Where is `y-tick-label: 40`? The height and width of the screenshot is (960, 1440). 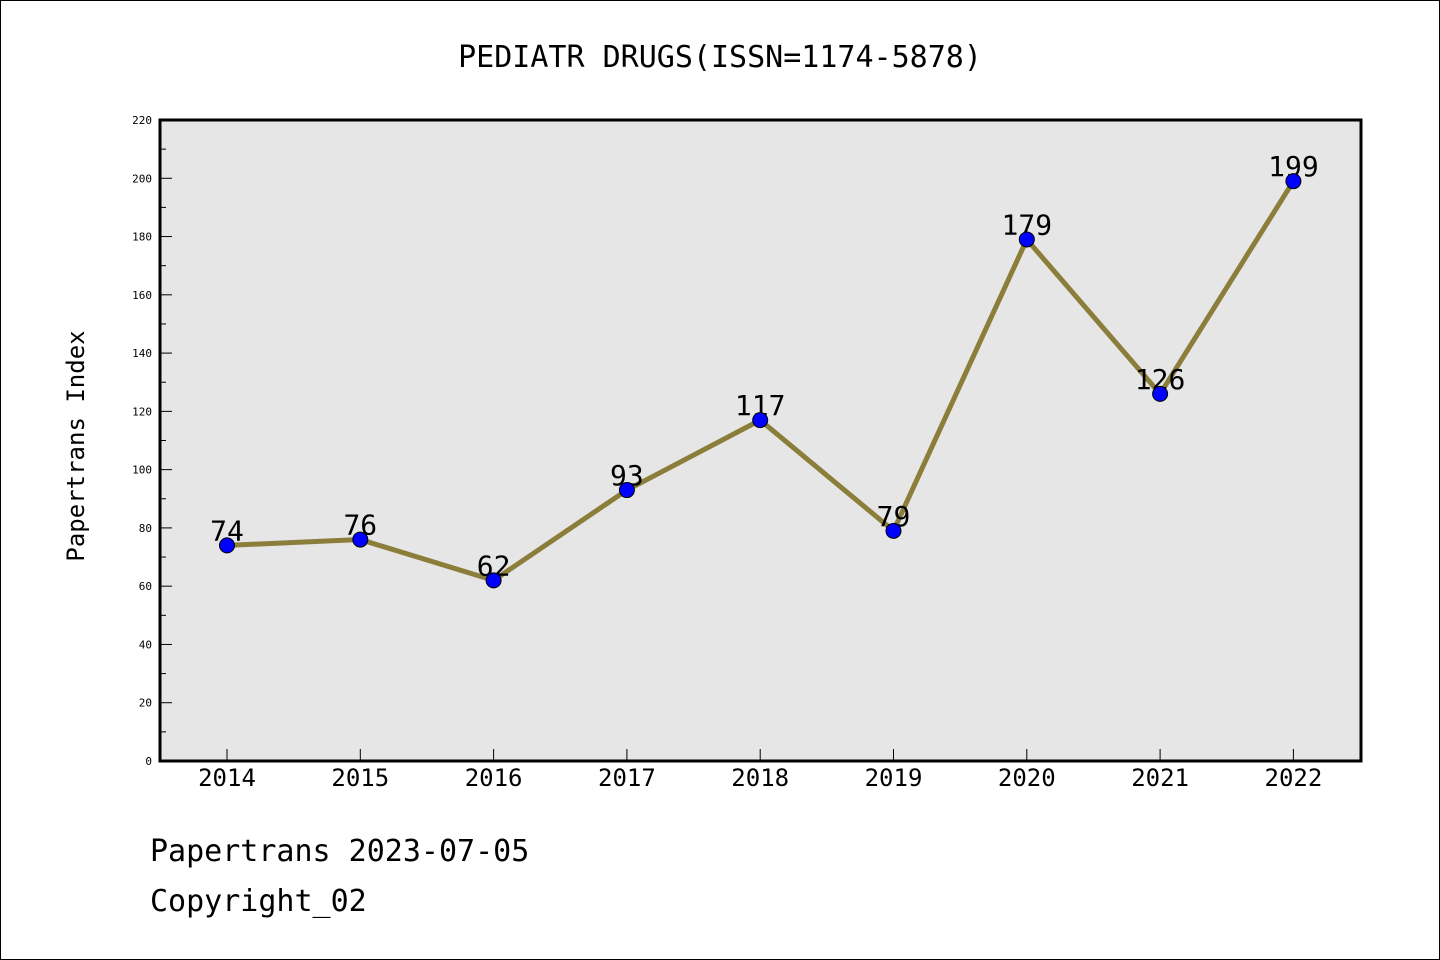 y-tick-label: 40 is located at coordinates (145, 644).